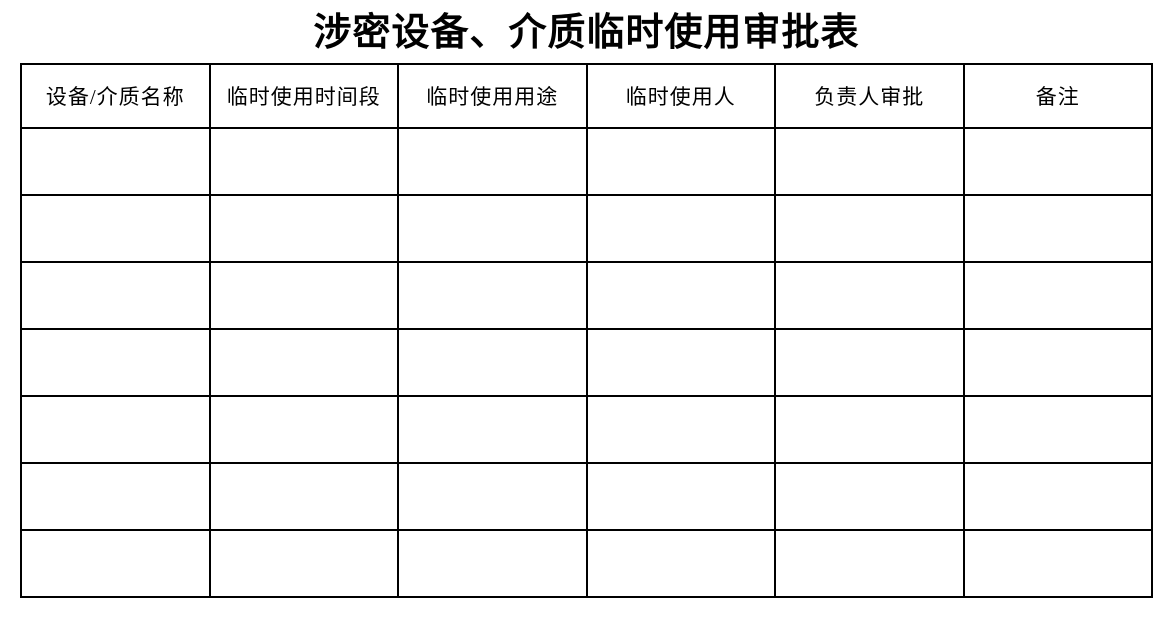 This screenshot has width=1173, height=630. Describe the element at coordinates (586, 33) in the screenshot. I see `page-title: 涉密设备、介质临时使用审批表` at that location.